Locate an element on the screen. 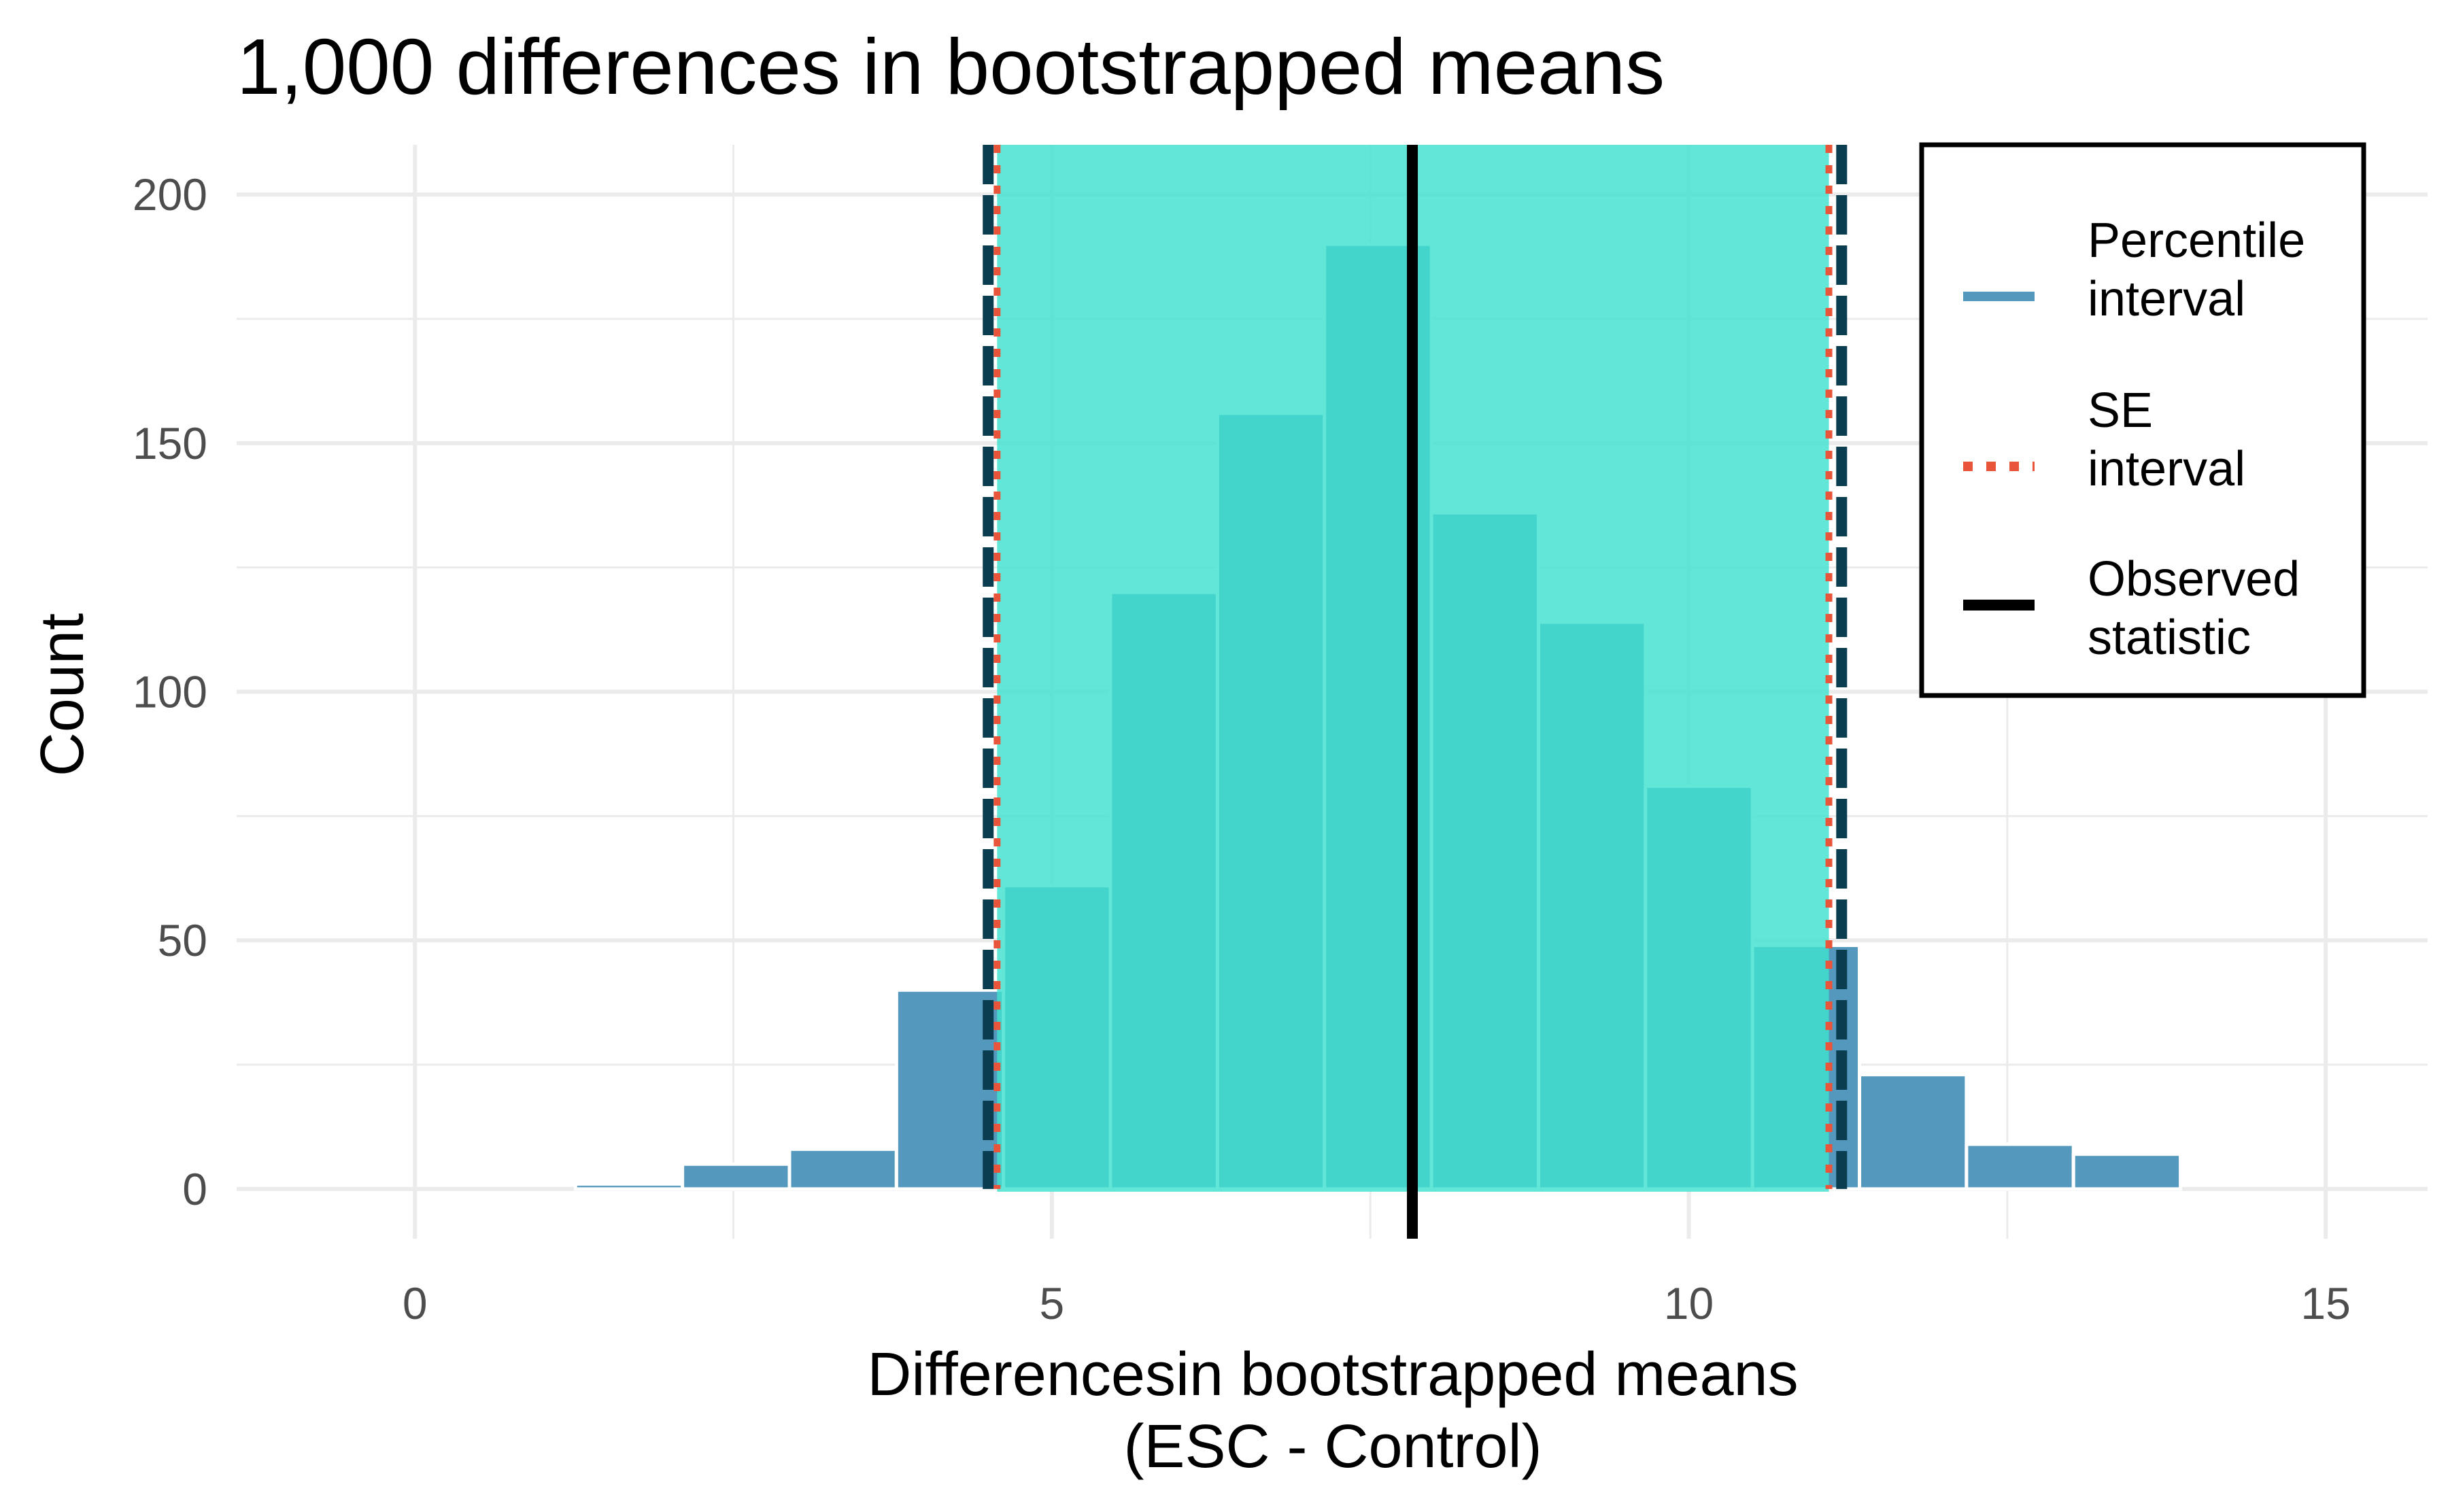 The width and height of the screenshot is (2448, 1512). y-axis-title: Count is located at coordinates (63, 694).